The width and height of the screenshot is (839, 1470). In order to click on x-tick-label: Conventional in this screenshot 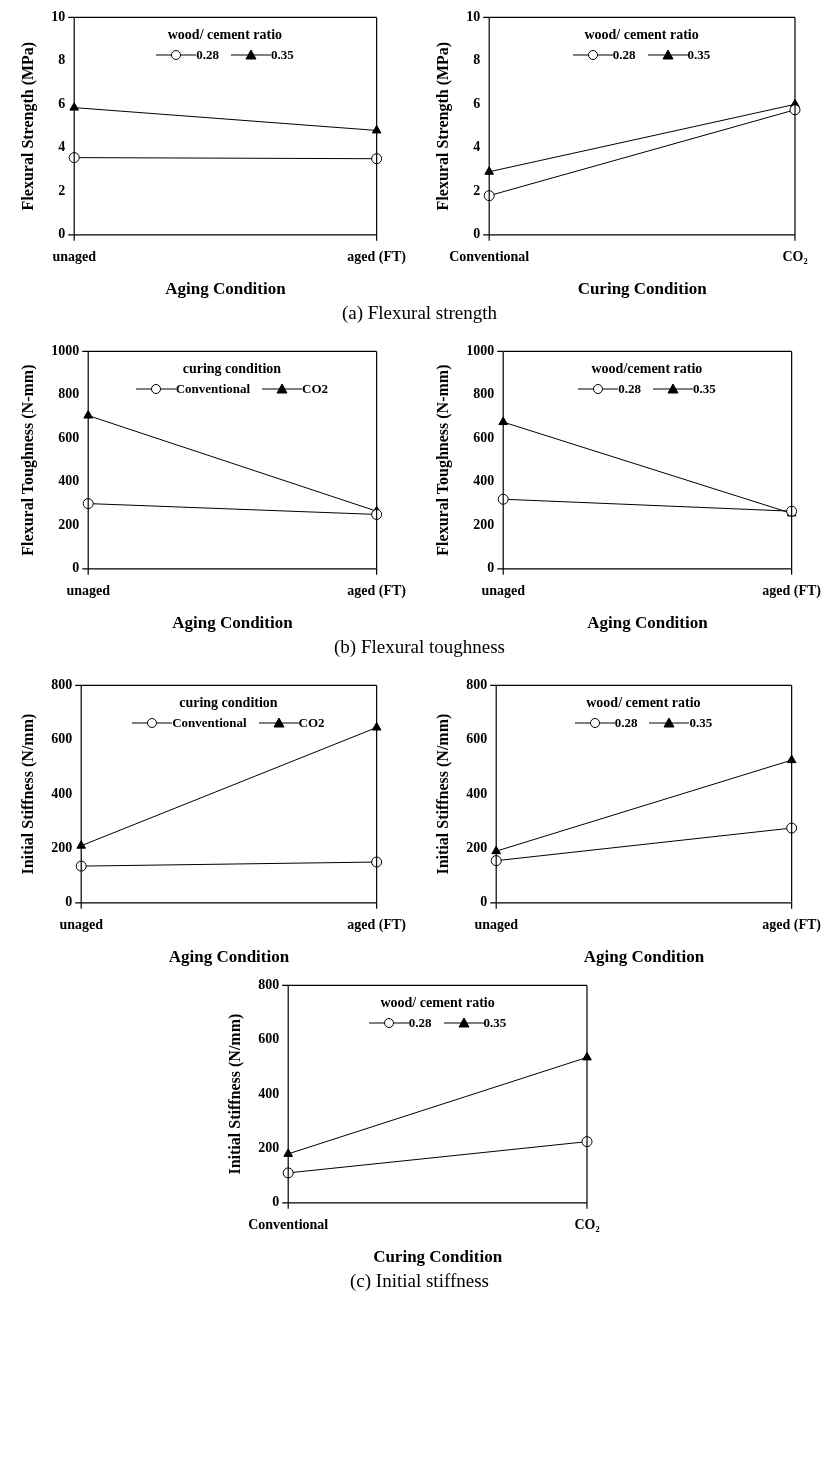, I will do `click(488, 256)`.